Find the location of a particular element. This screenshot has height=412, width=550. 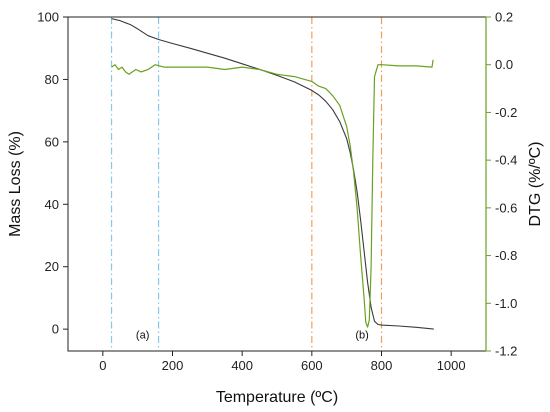

x-tick-label: 600 is located at coordinates (312, 365).